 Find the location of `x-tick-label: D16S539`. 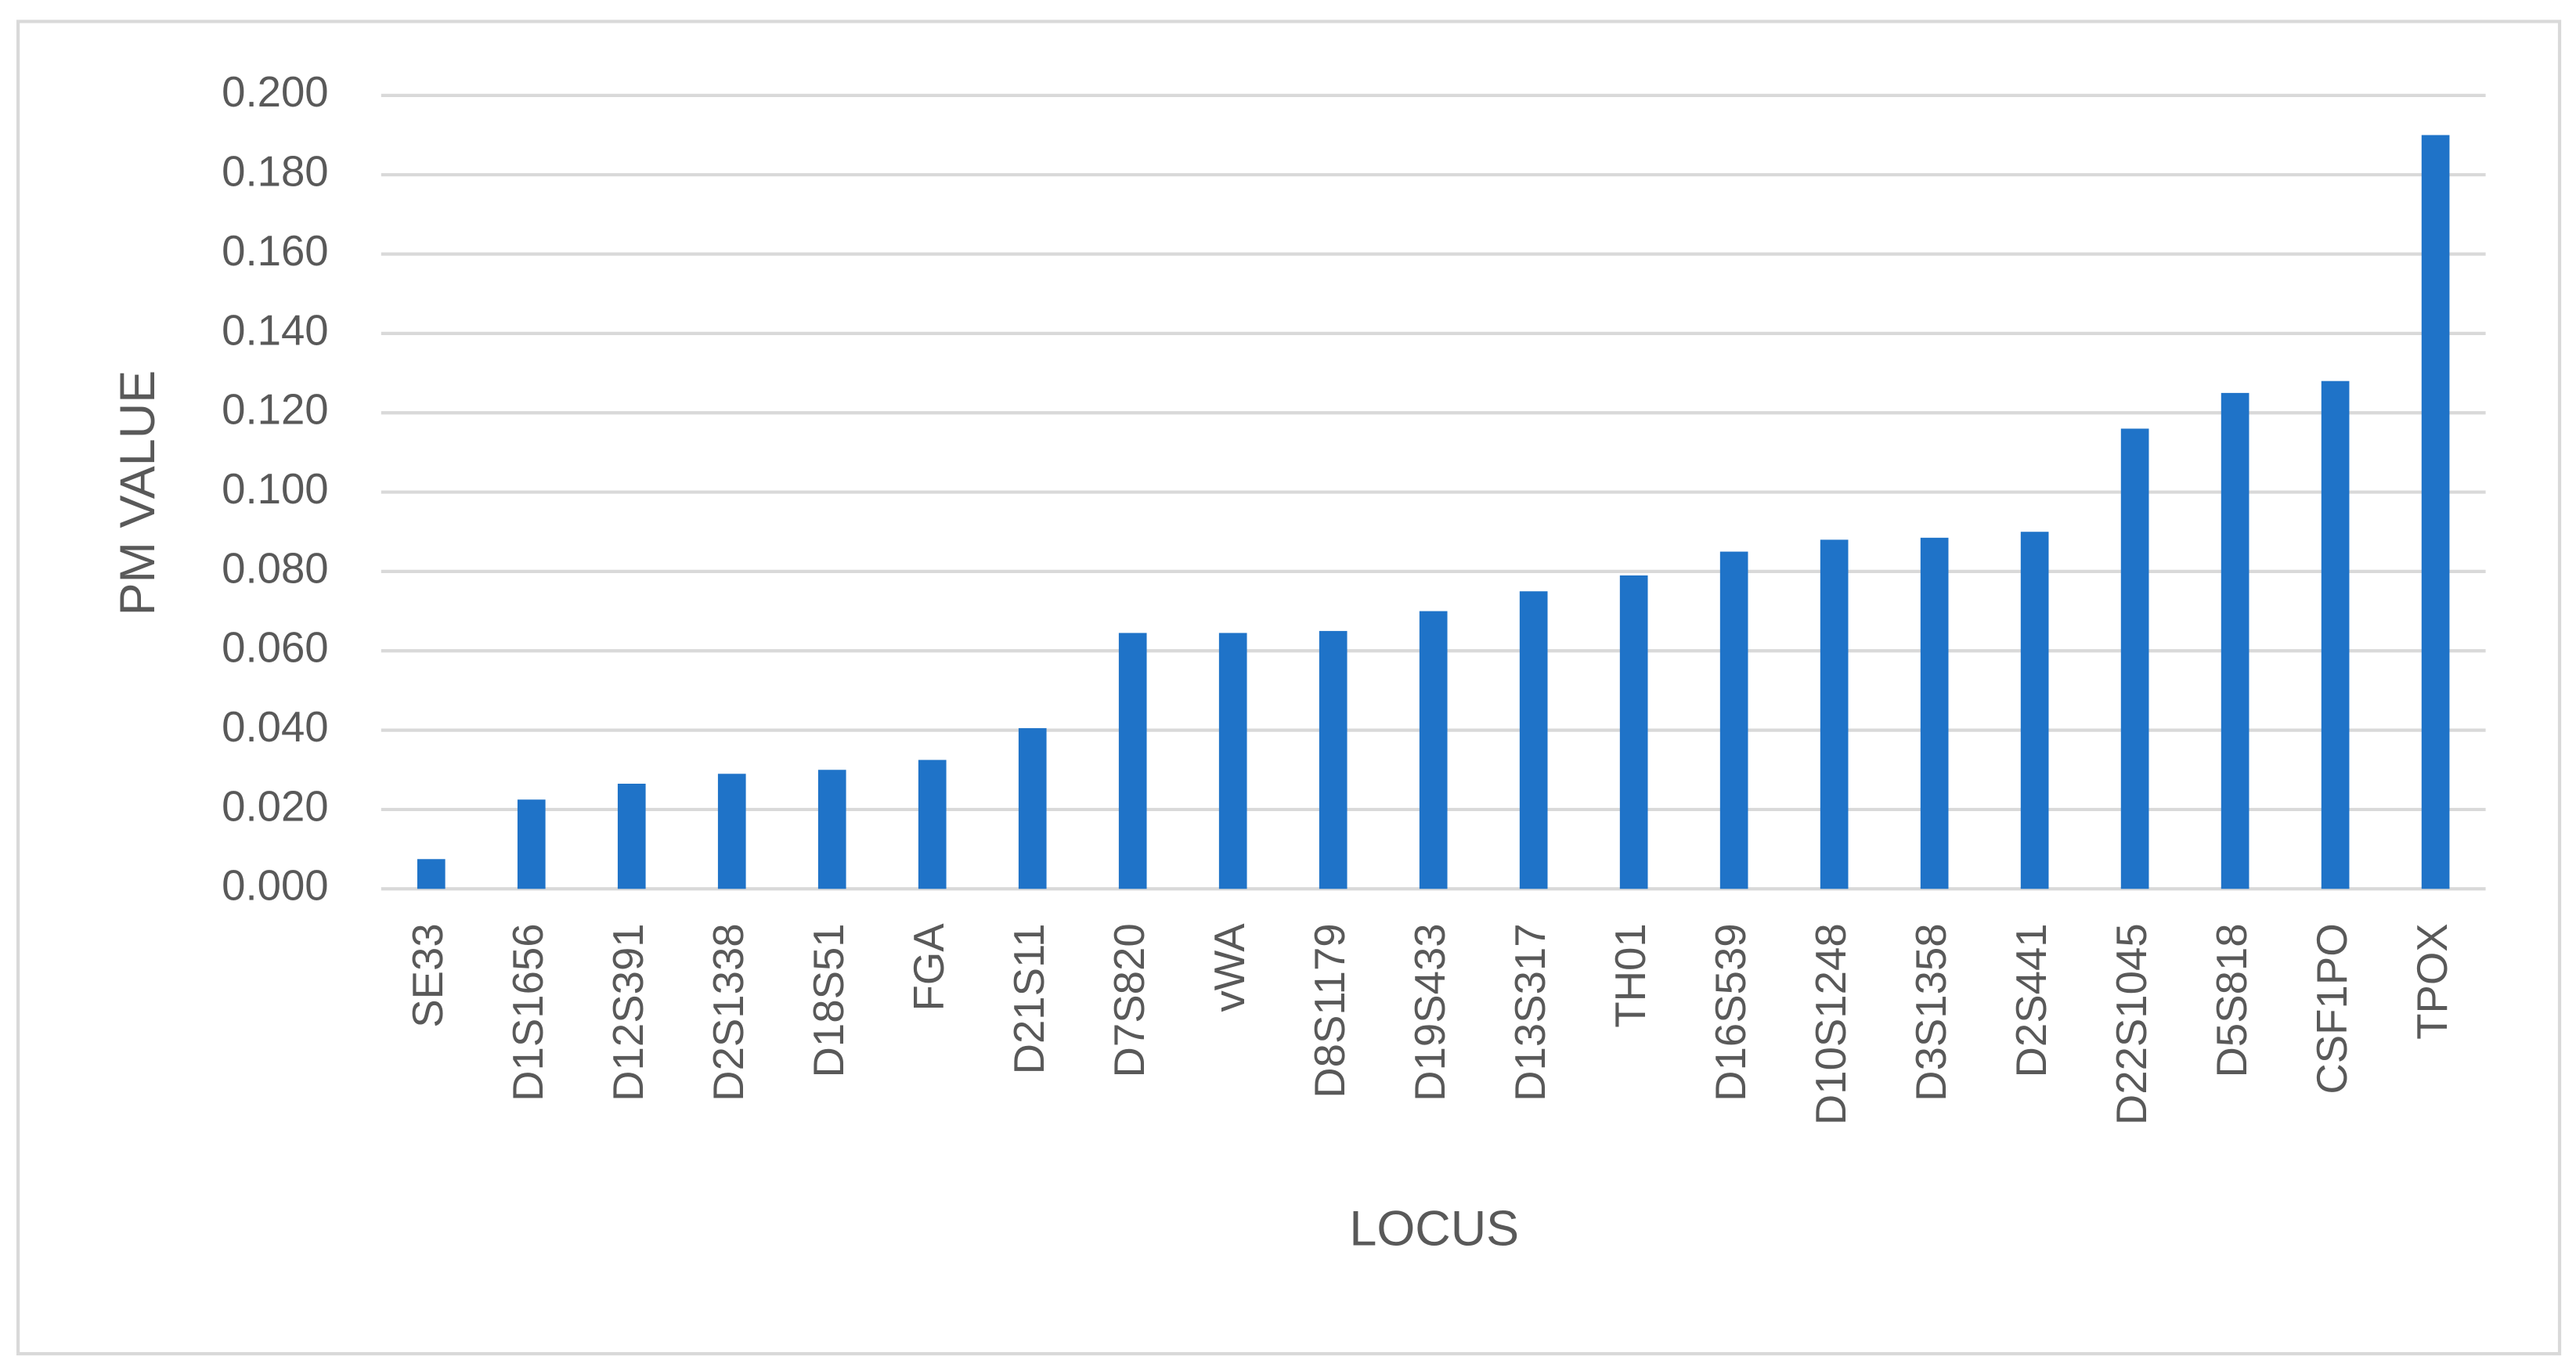

x-tick-label: D16S539 is located at coordinates (1731, 1012).